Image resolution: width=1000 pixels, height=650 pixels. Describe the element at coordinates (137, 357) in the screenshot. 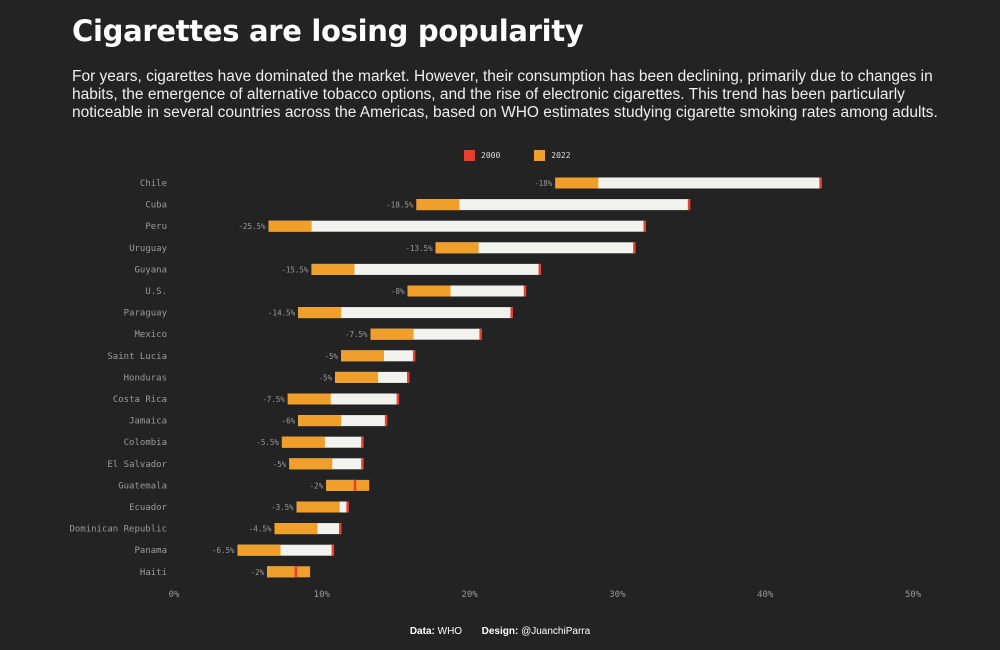

I see `category-label: Saint Lucia` at that location.